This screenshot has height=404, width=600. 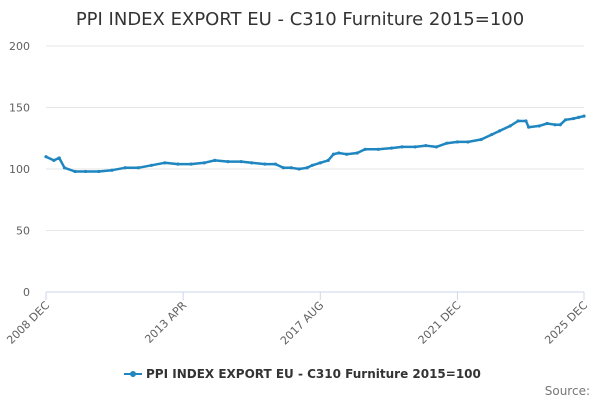 I want to click on series-line, so click(x=315, y=143).